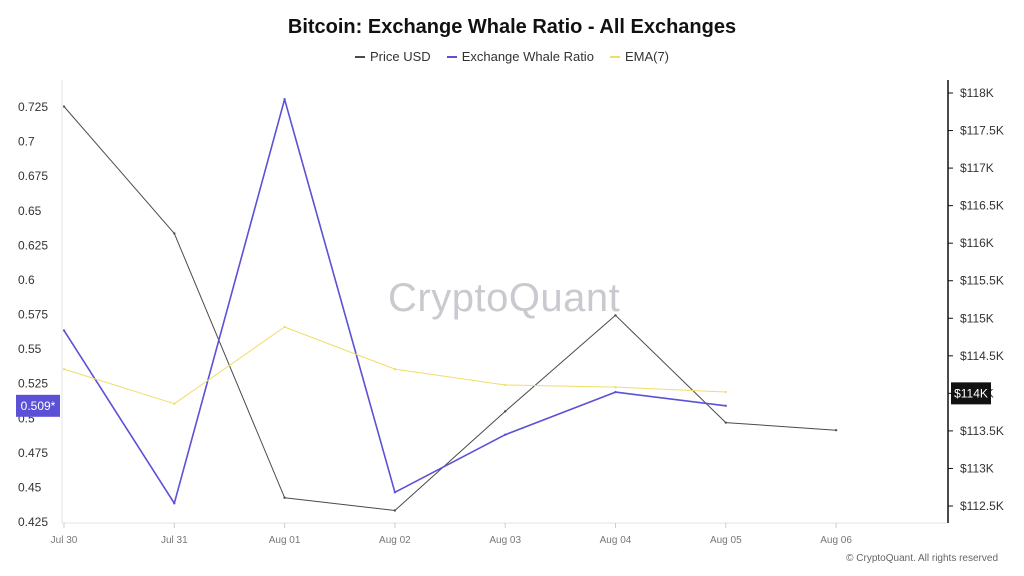 The width and height of the screenshot is (1024, 576). I want to click on legend-item-price: Price USD, so click(393, 56).